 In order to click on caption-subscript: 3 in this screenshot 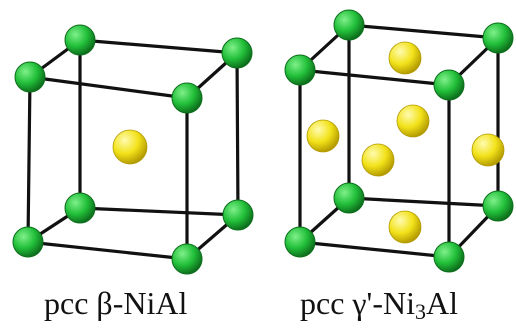, I will do `click(420, 311)`.